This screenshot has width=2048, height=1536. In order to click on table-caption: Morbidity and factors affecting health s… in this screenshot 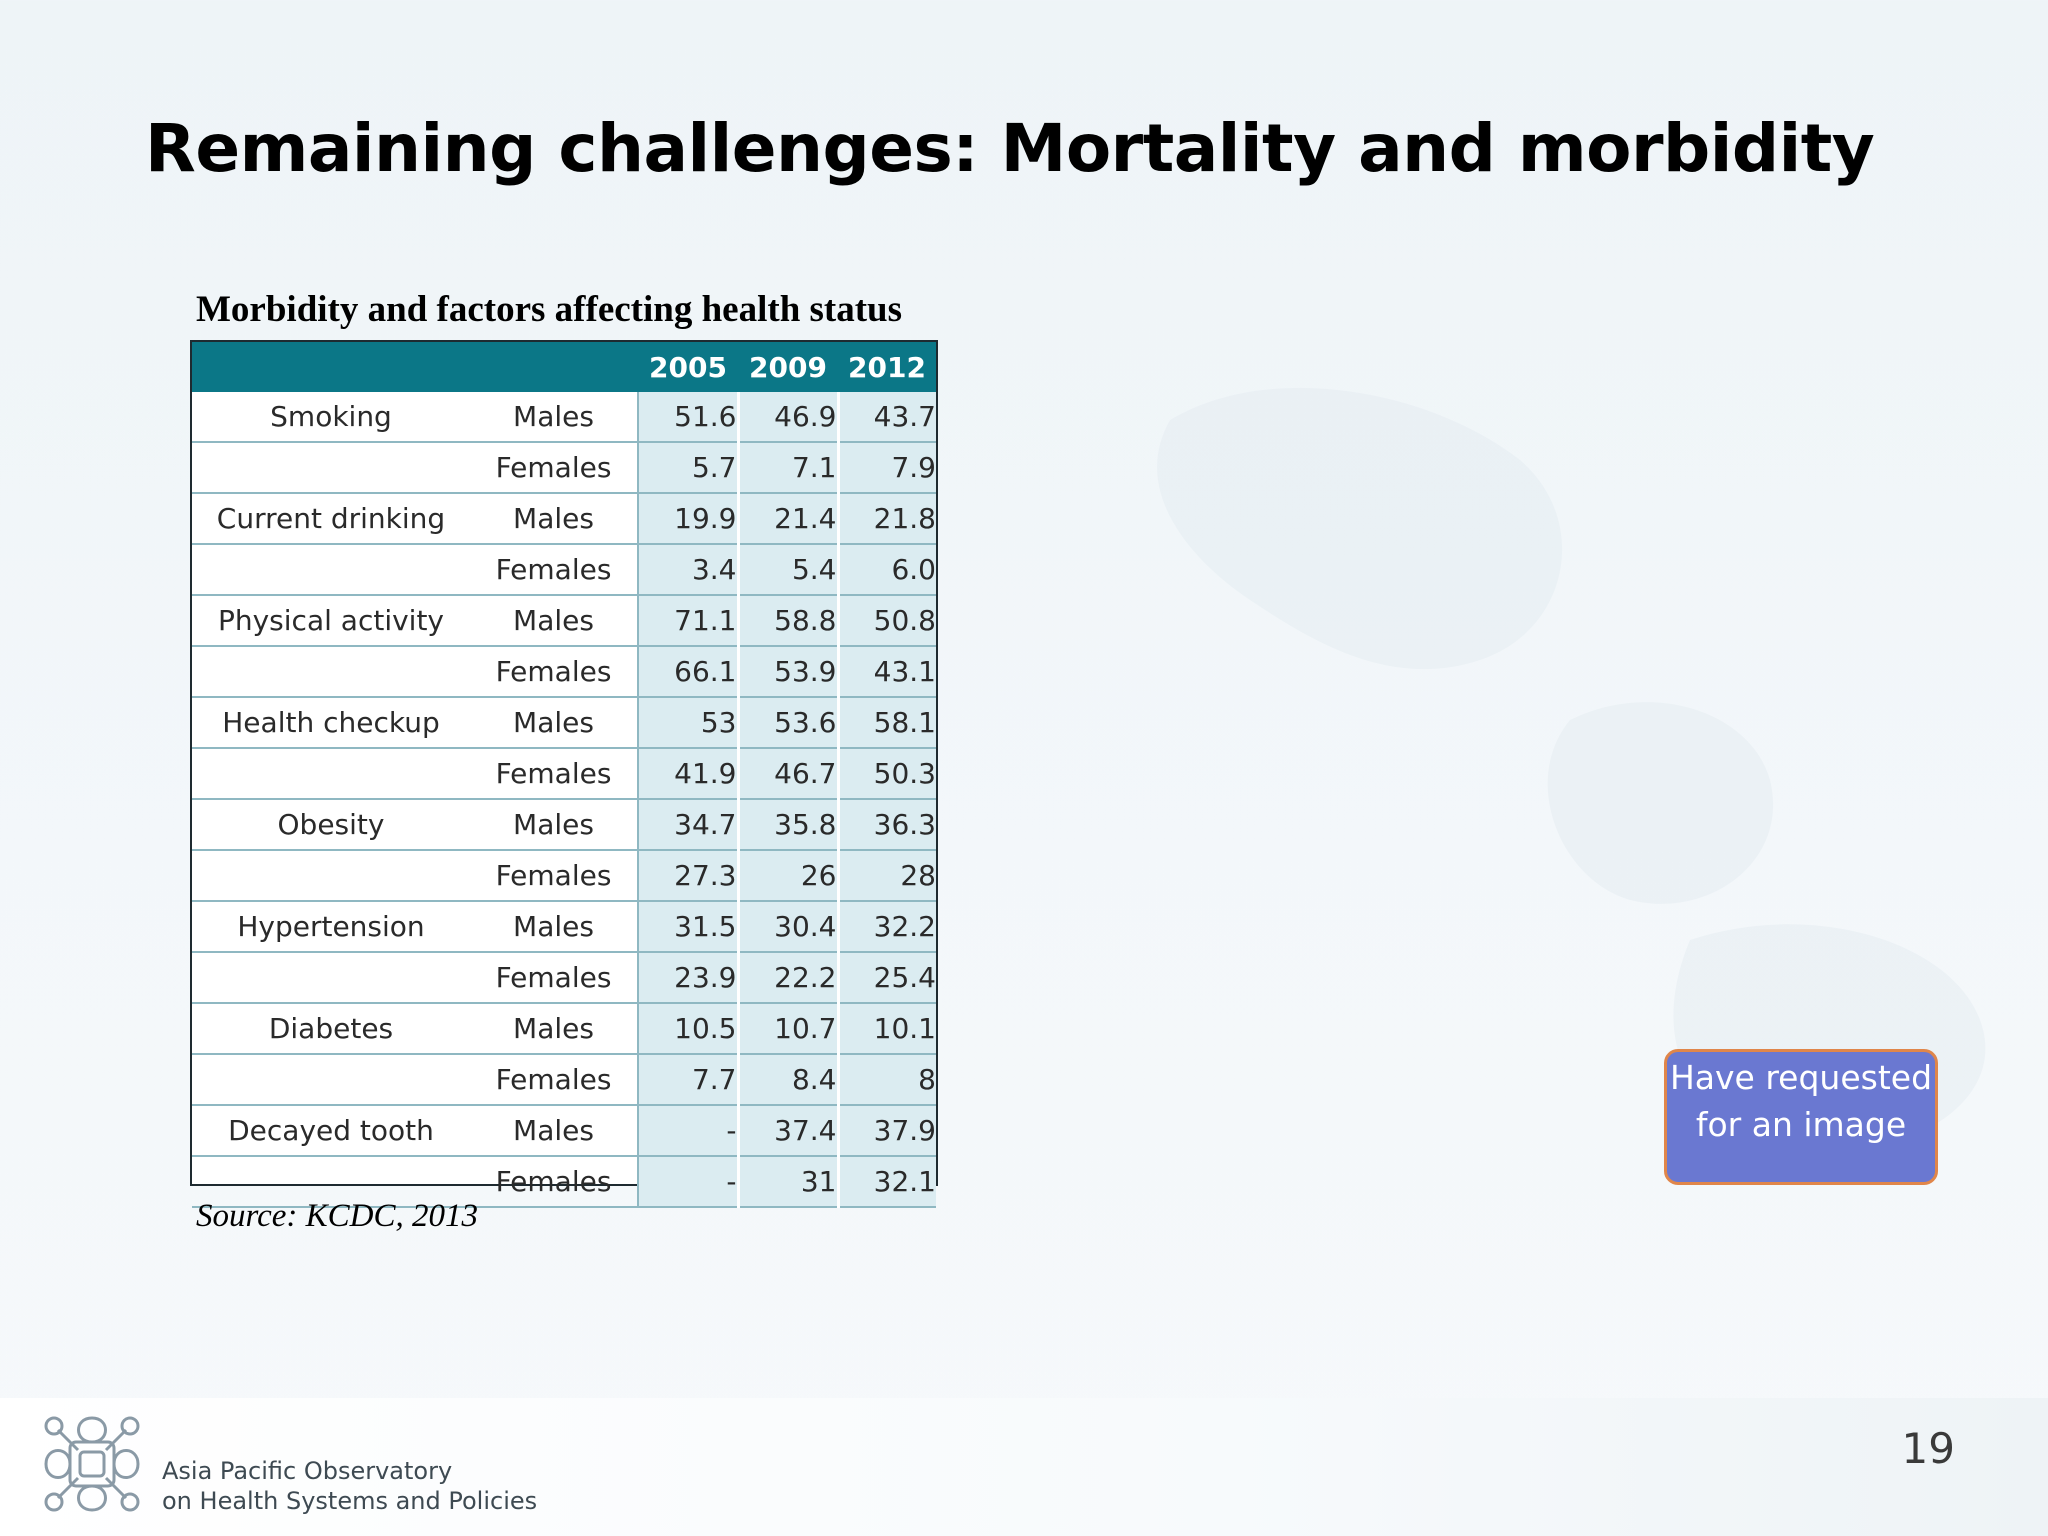, I will do `click(549, 309)`.